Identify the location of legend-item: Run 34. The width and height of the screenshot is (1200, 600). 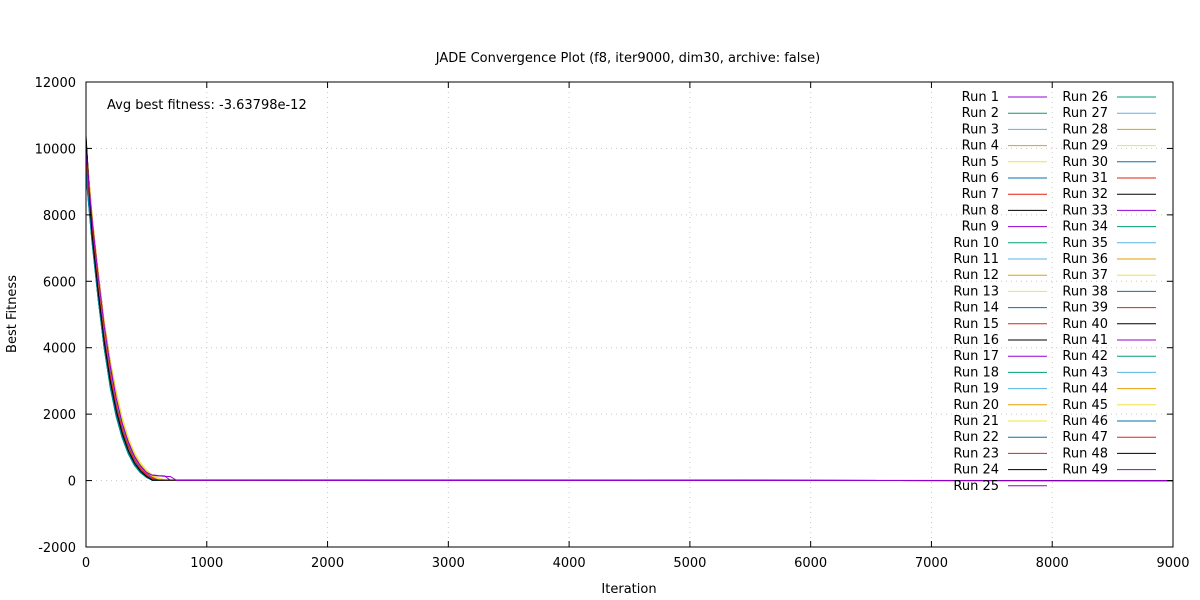
(1109, 227).